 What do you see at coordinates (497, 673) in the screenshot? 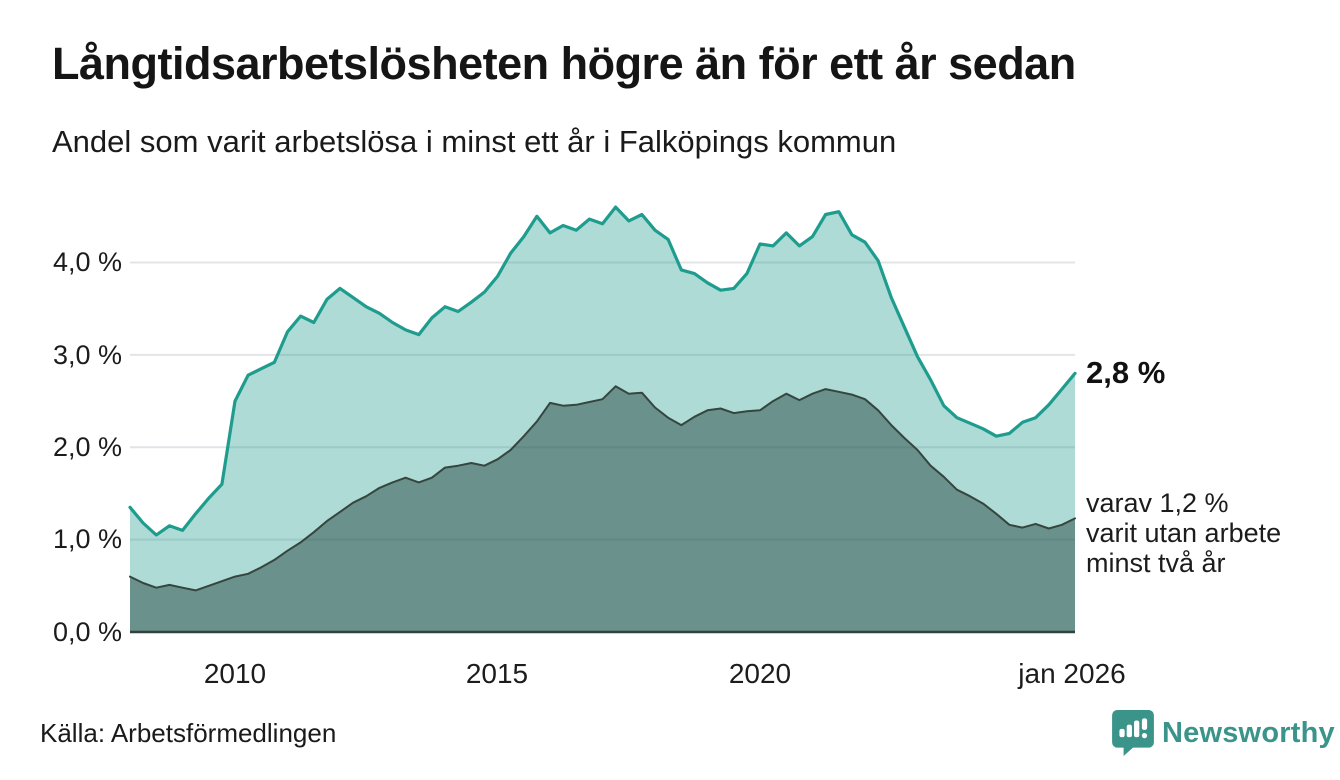
I see `x-axis-tick-label: 2015` at bounding box center [497, 673].